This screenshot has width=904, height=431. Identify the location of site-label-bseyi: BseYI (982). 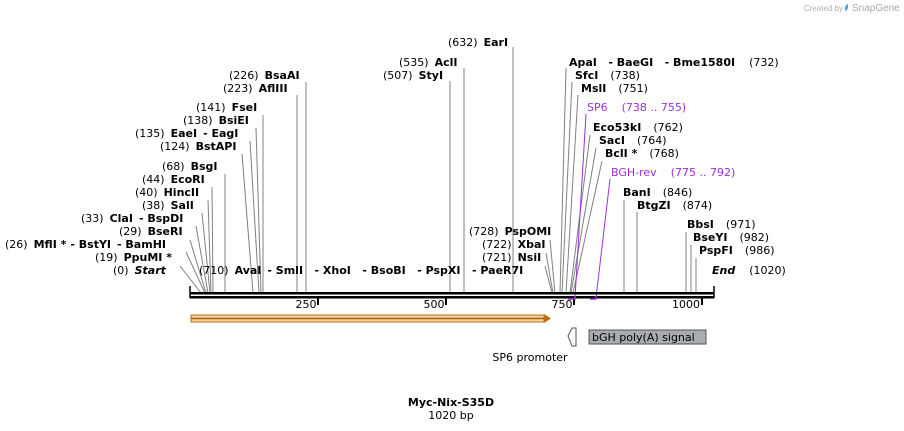
(731, 237).